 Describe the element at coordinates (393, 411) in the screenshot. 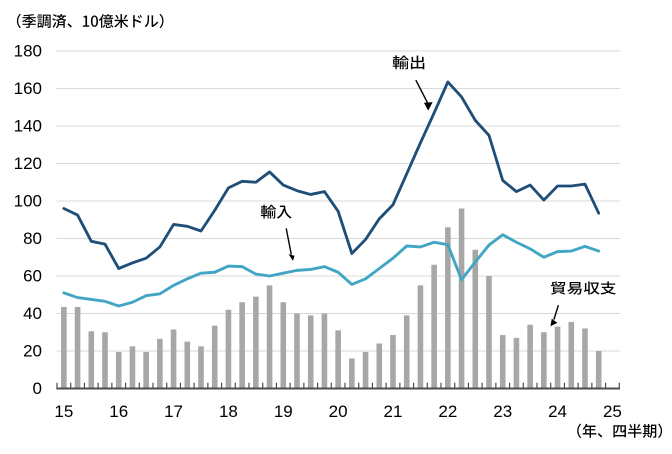

I see `svg-text: 21` at that location.